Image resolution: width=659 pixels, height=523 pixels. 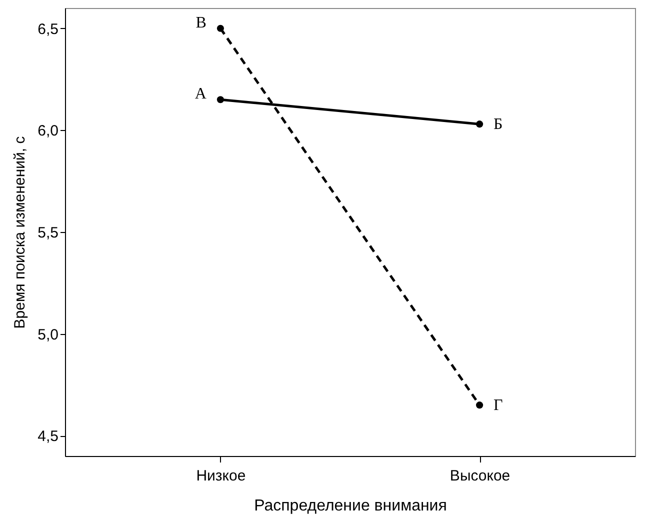 I want to click on y-tick-label: 6,5, so click(x=48, y=29).